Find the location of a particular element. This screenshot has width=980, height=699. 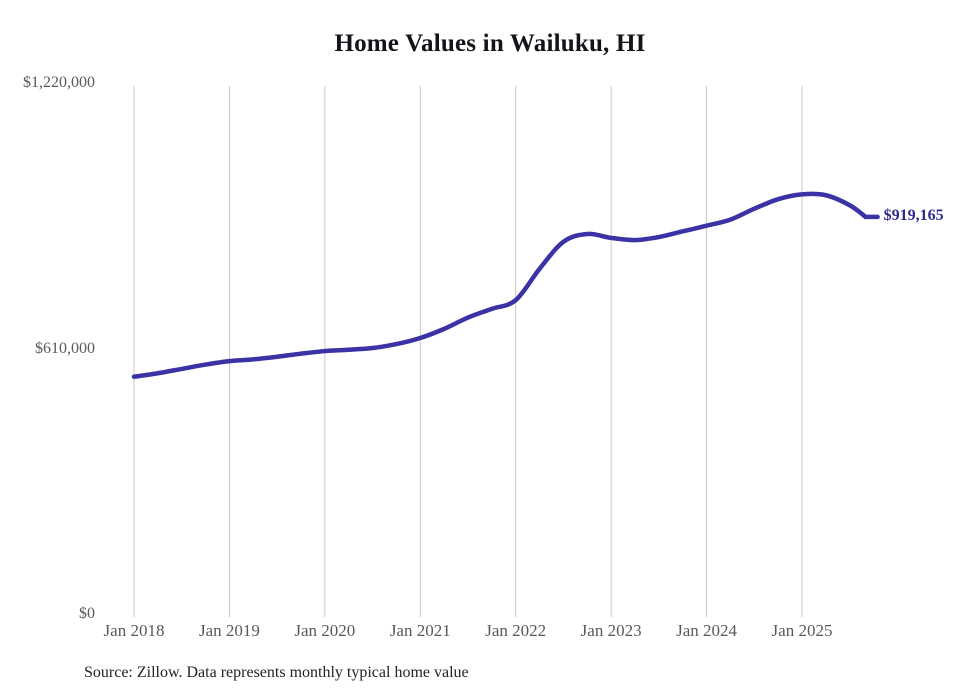

end-value-label: $919,165 is located at coordinates (913, 215).